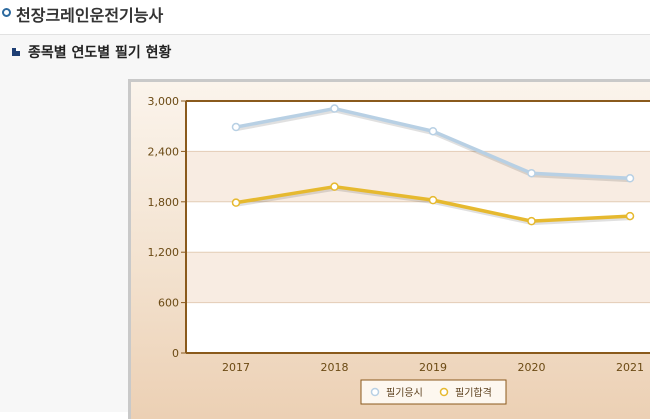 The height and width of the screenshot is (419, 650). Describe the element at coordinates (335, 367) in the screenshot. I see `x-tick-label: 2018` at that location.